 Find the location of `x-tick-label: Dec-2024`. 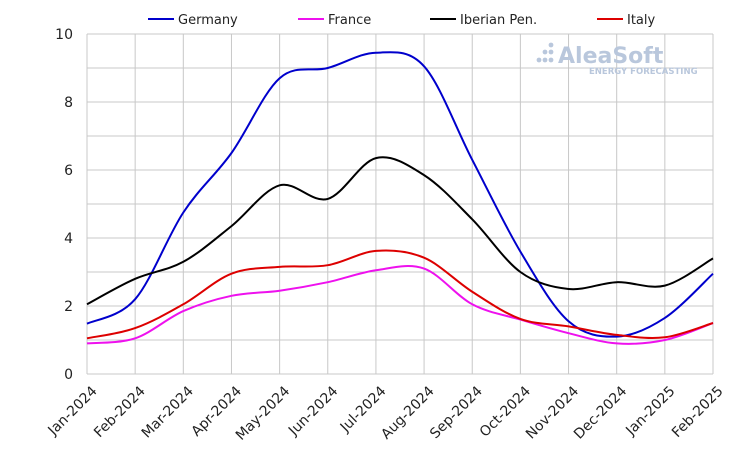

x-tick-label: Dec-2024 is located at coordinates (600, 412).